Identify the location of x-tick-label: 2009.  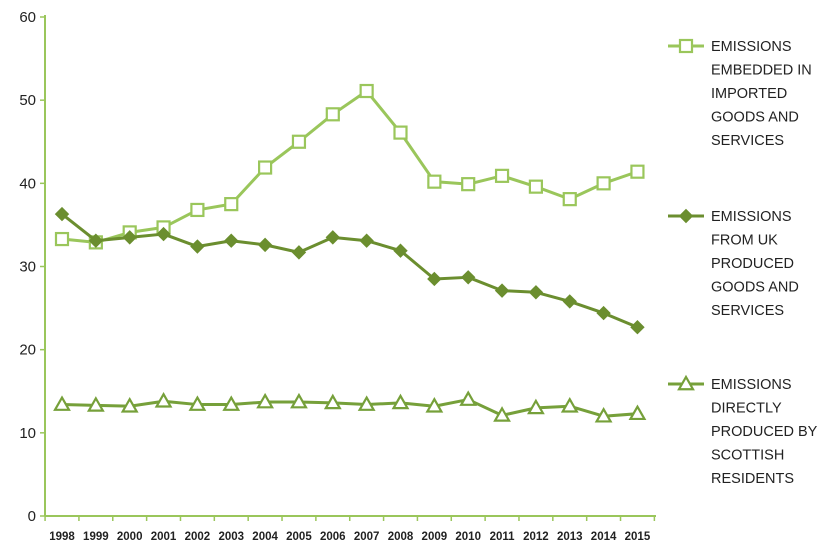
(435, 537).